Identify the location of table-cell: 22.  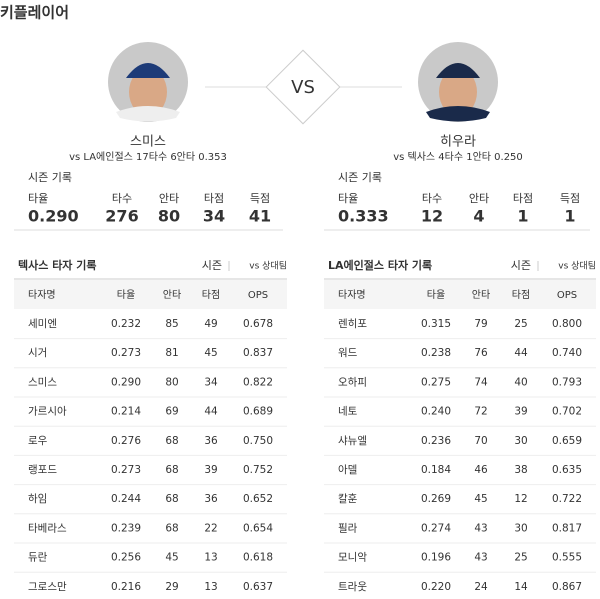
(210, 528).